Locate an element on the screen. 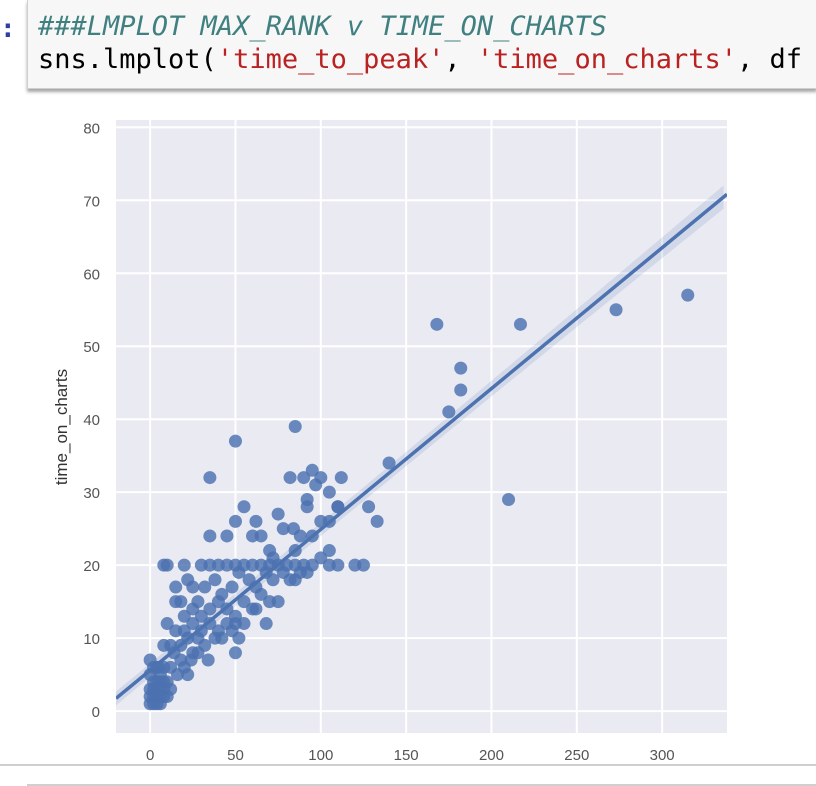  x-tick-label: 150 is located at coordinates (406, 755).